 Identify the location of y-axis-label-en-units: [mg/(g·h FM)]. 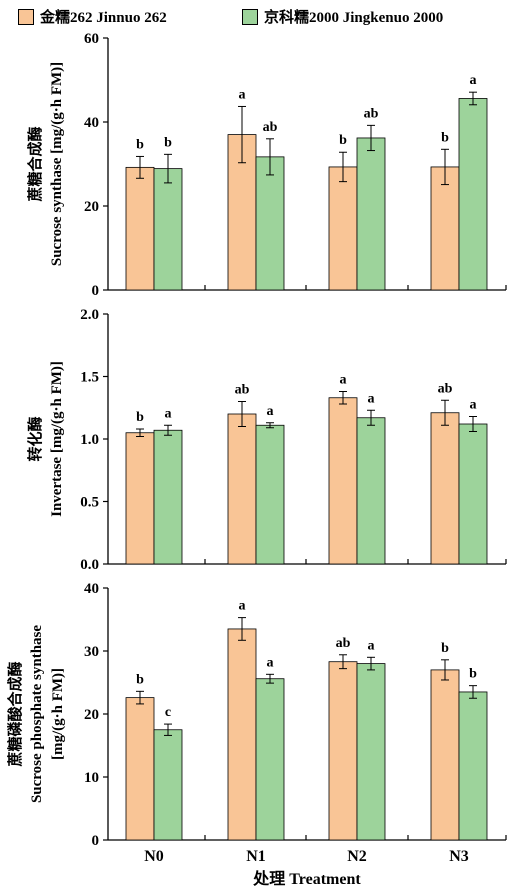
(58, 714).